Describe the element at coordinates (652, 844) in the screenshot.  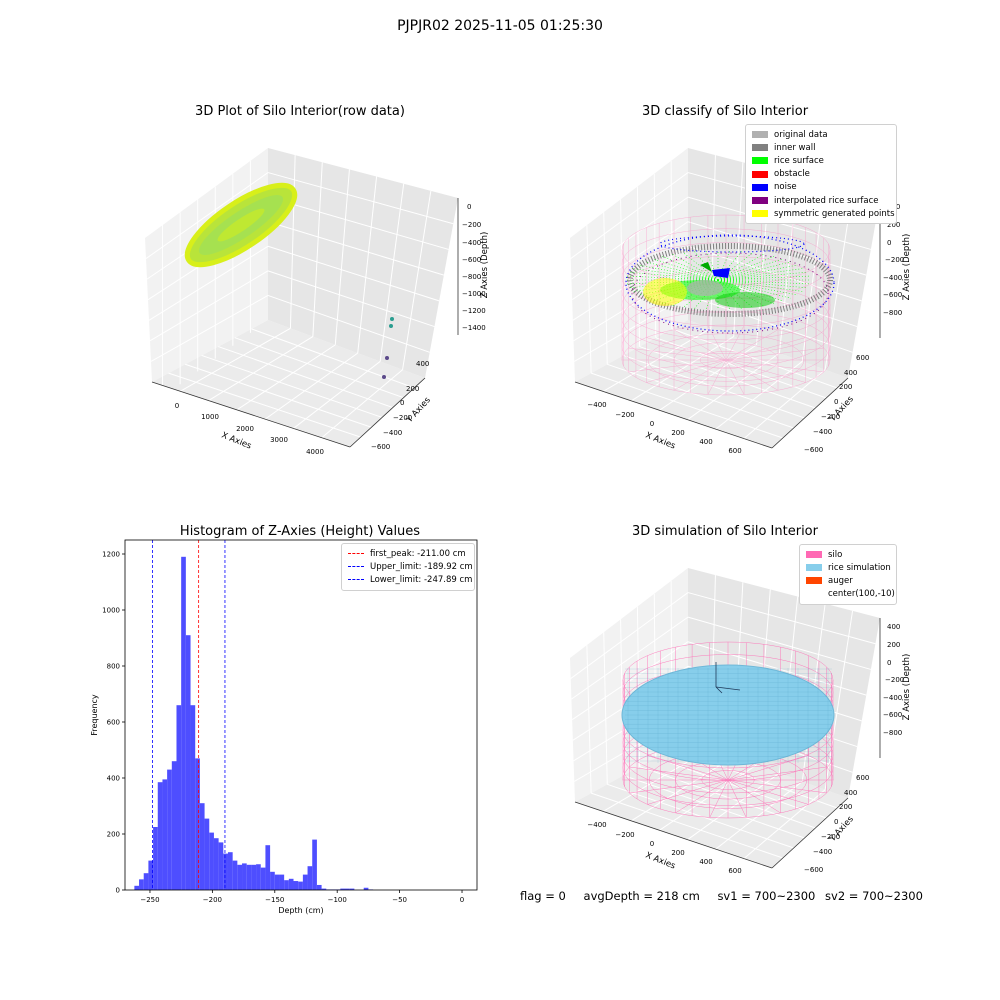
I see `panel4-x-tick-label: 0` at that location.